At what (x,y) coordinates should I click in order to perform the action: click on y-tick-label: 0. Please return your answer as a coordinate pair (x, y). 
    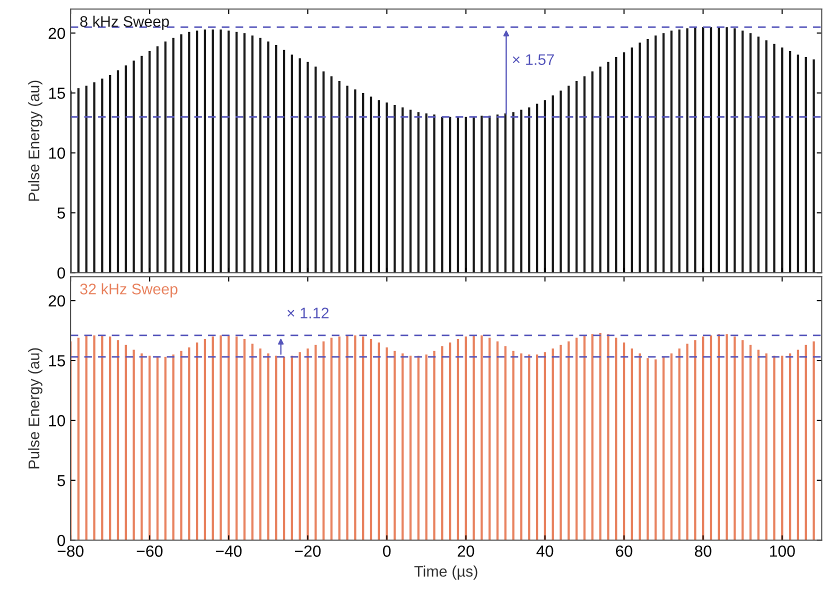
    Looking at the image, I should click on (61, 273).